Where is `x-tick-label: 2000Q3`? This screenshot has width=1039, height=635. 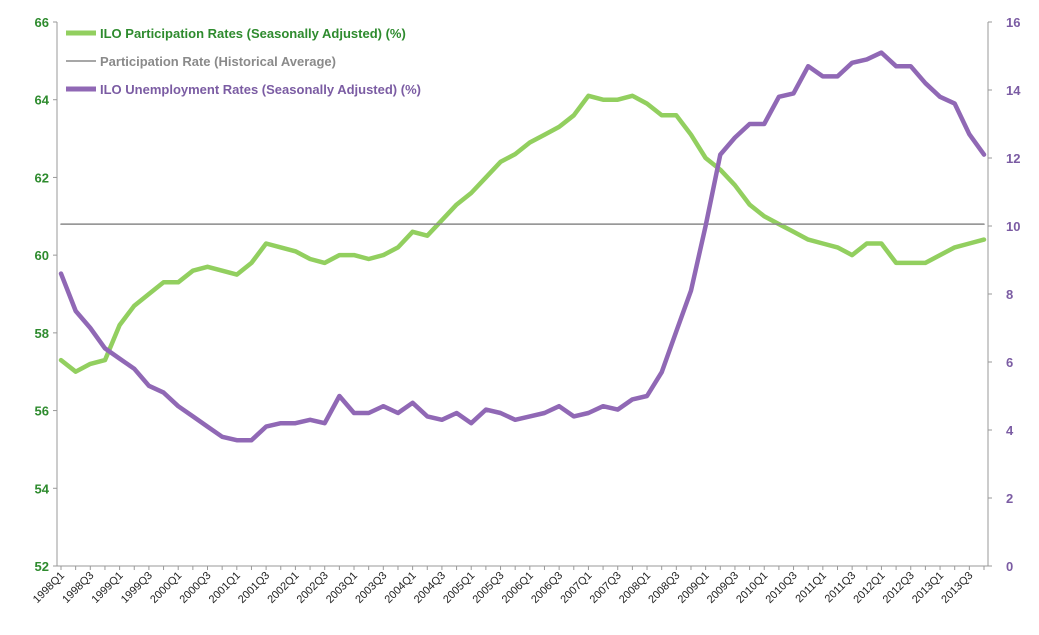 x-tick-label: 2000Q3 is located at coordinates (195, 588).